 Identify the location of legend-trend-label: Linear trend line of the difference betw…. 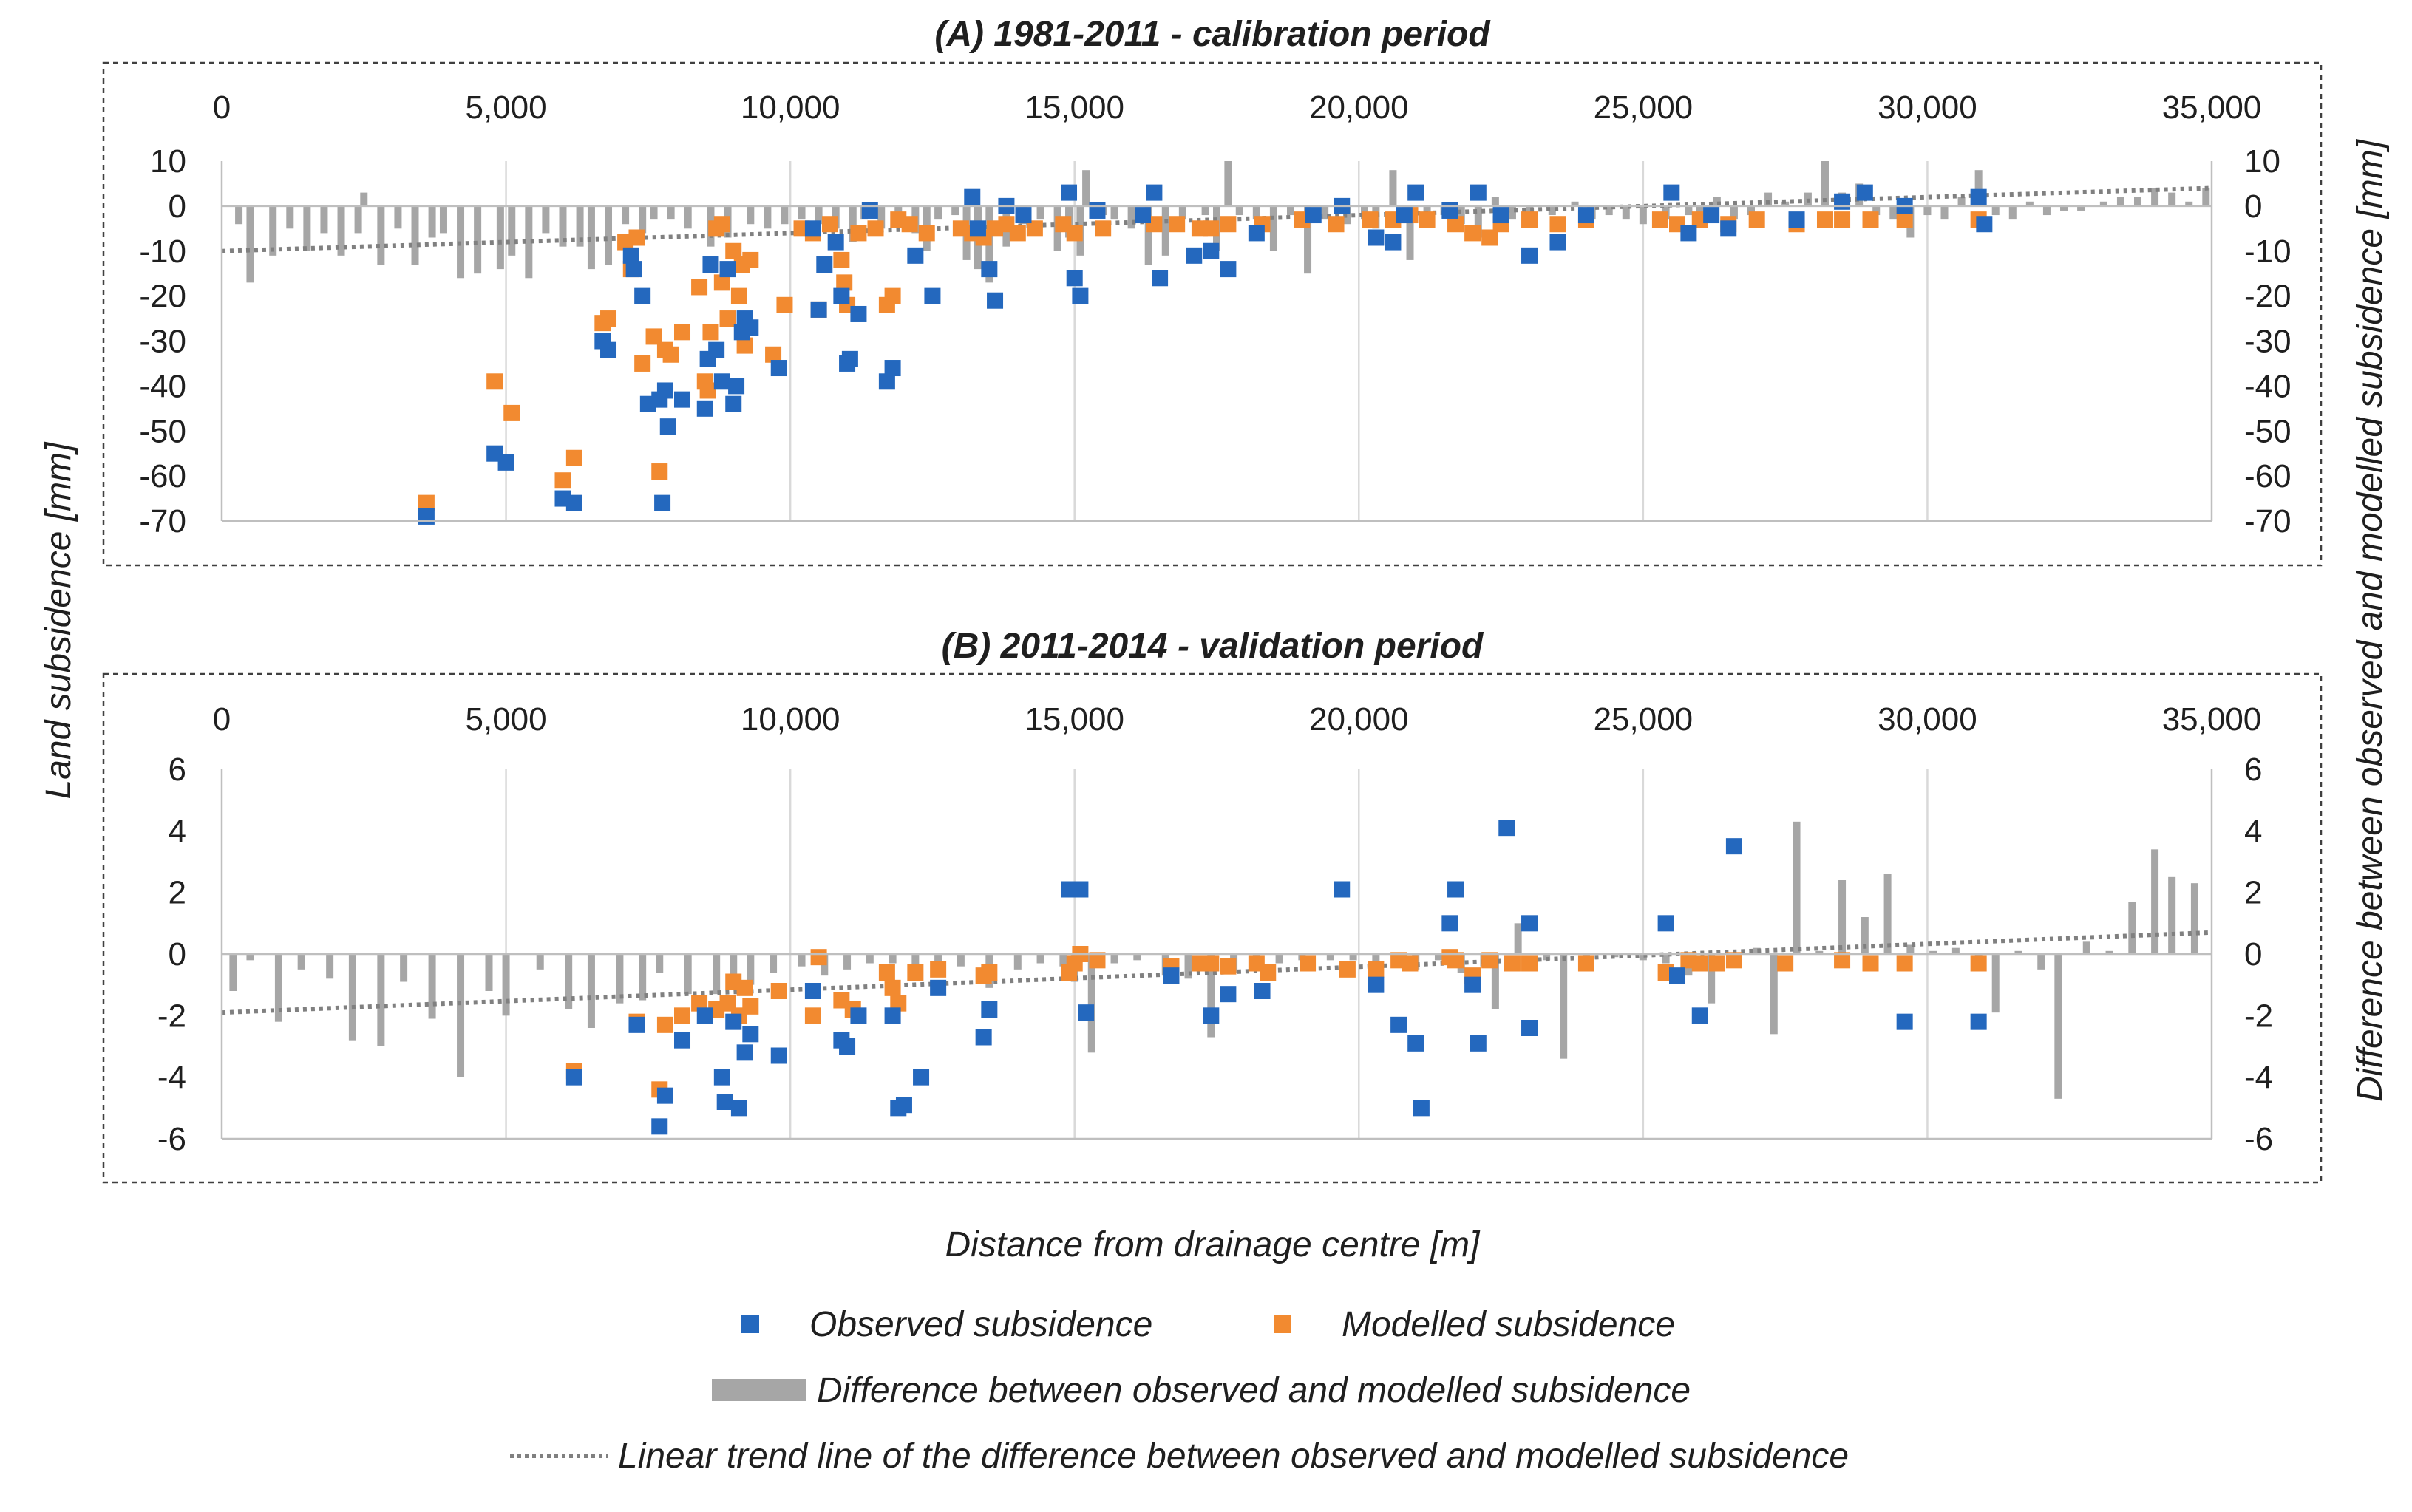
(1233, 1456).